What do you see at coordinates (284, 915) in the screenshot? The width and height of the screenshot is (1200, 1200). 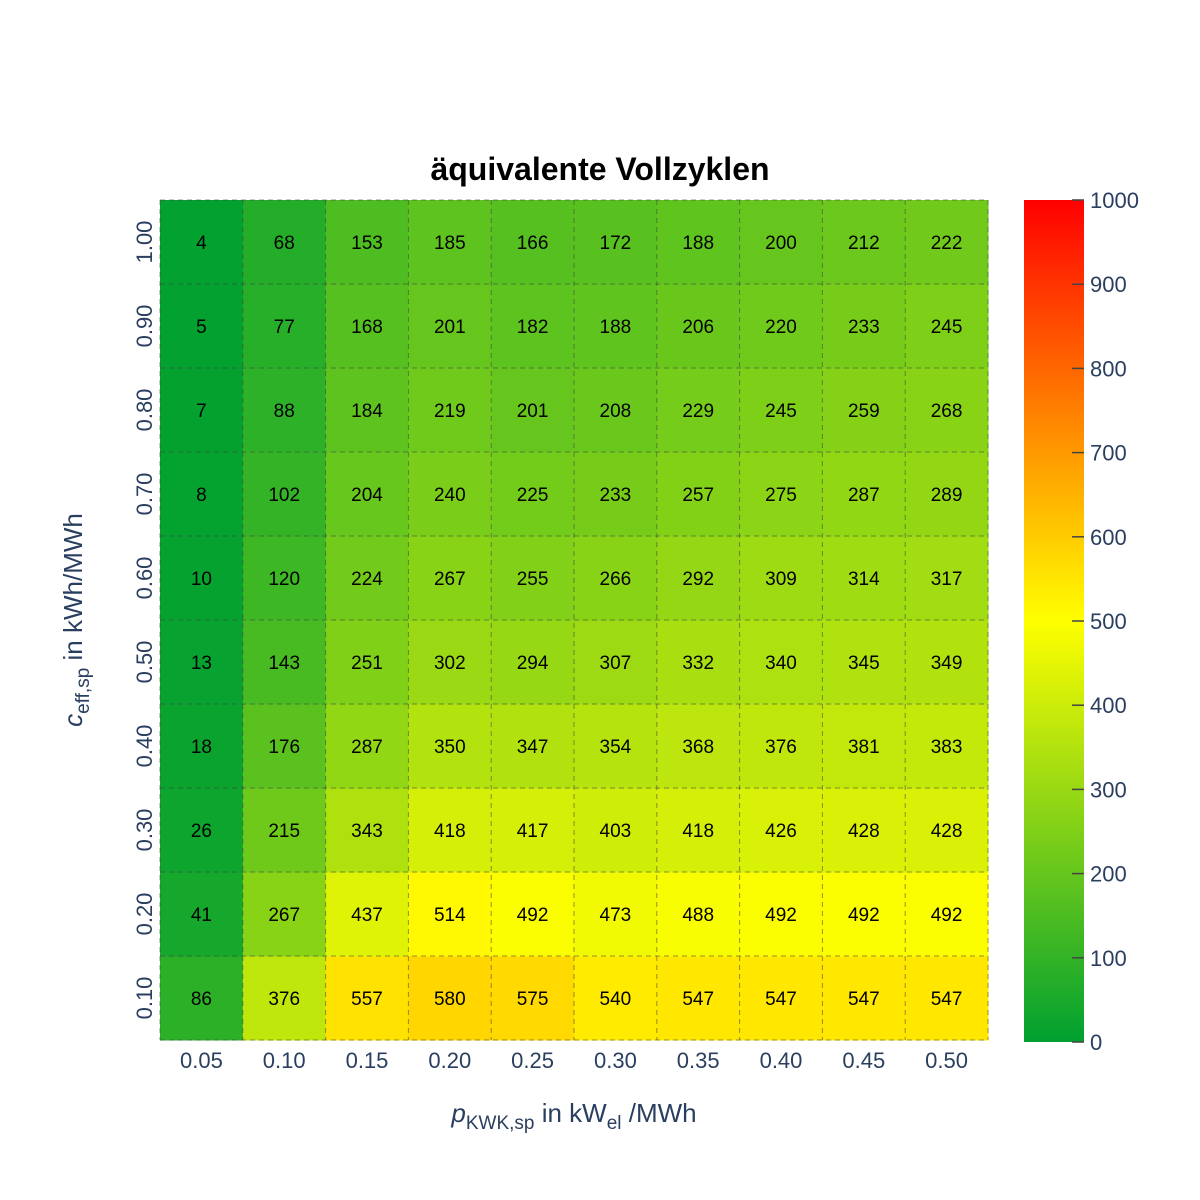 I see `cell-value-label: 267` at bounding box center [284, 915].